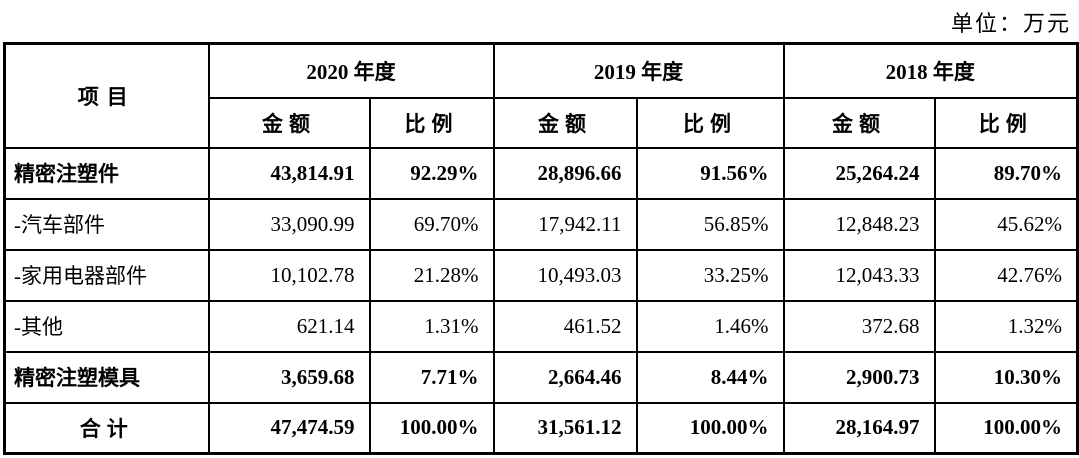 The image size is (1079, 458). Describe the element at coordinates (710, 326) in the screenshot. I see `ratio-cell: 1.46%` at that location.